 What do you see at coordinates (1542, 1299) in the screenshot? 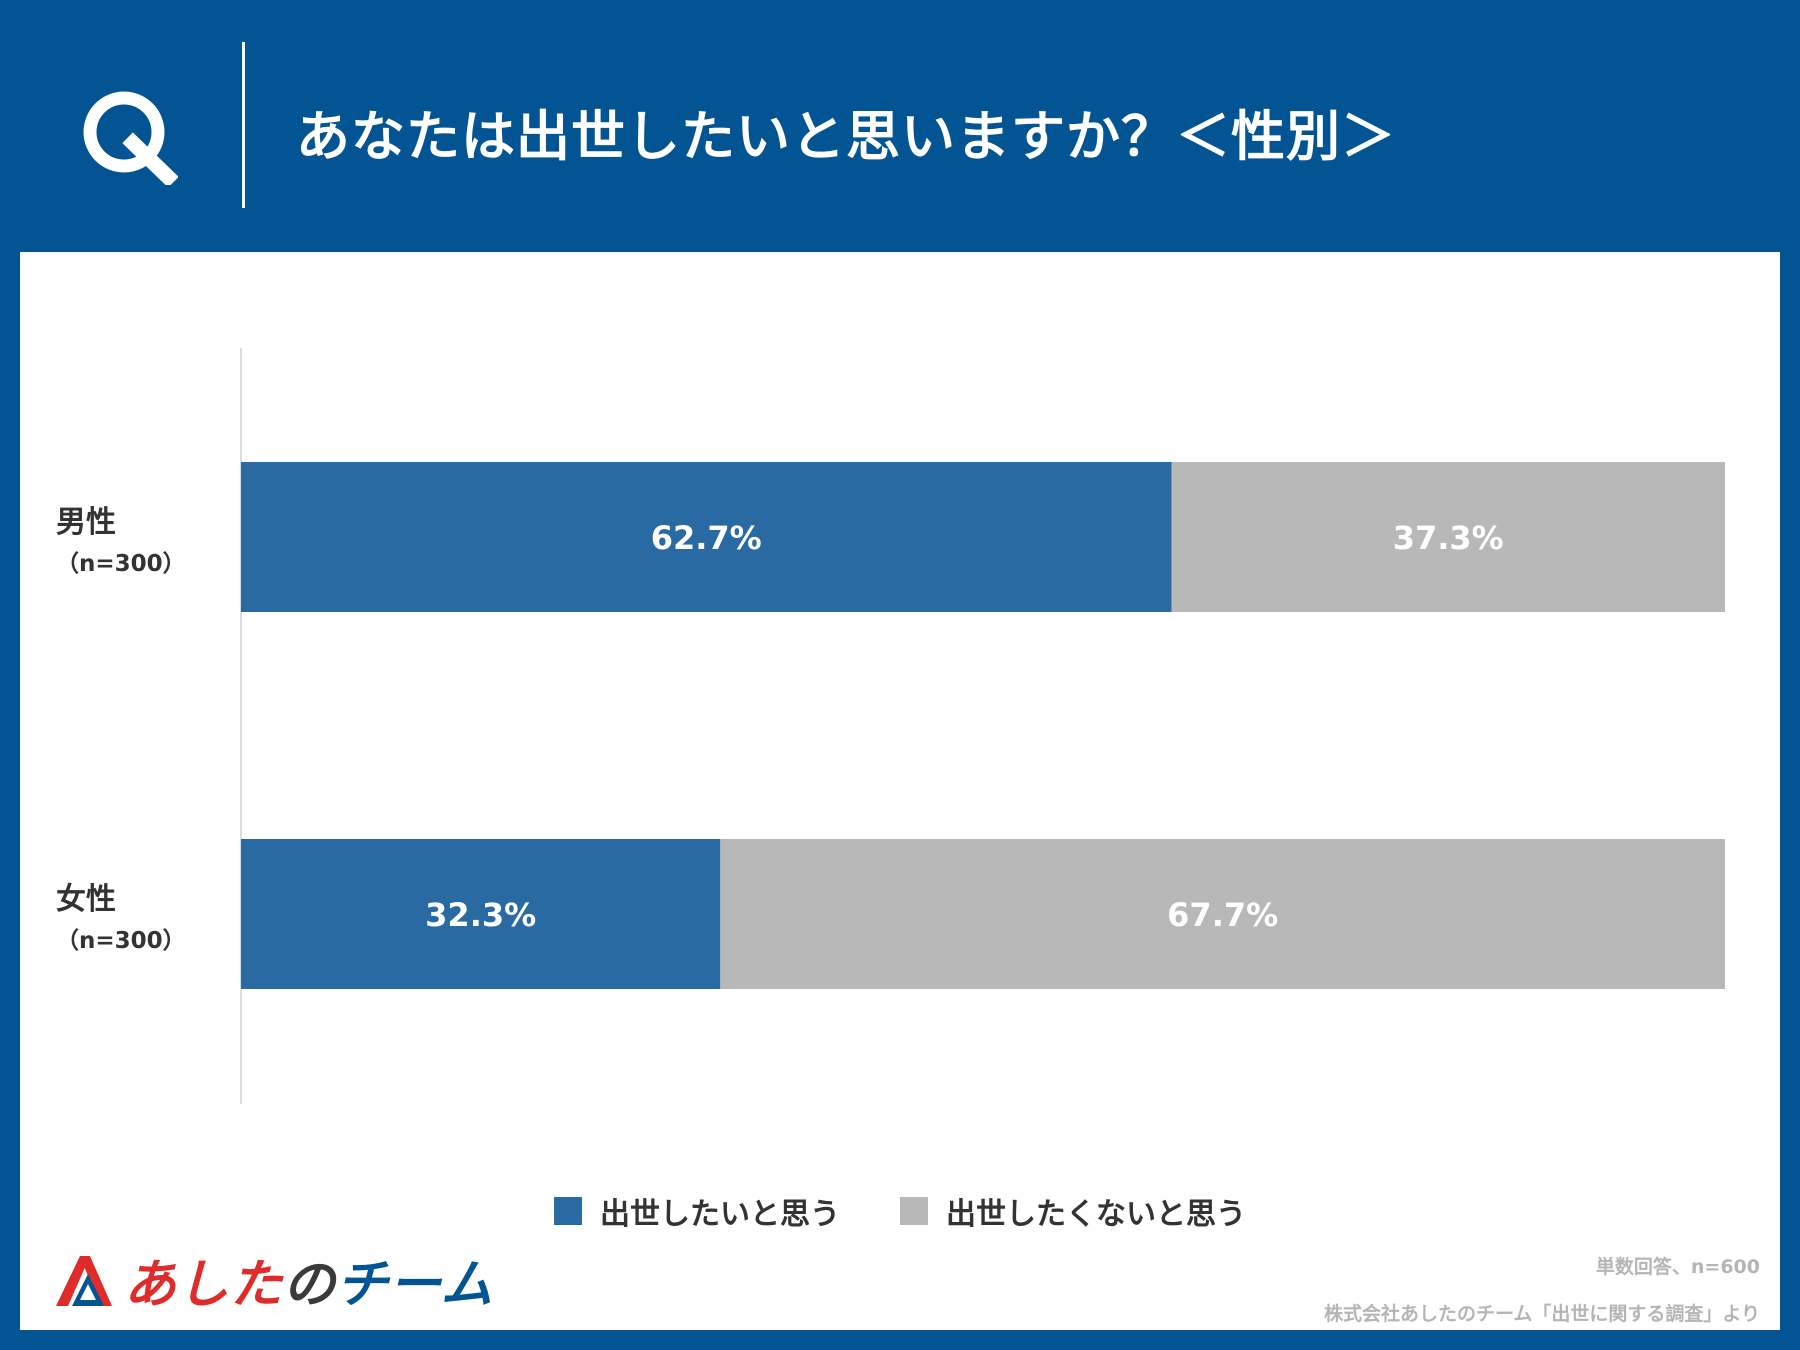
I see `footnotes: 単数回答、n=600 株式会社あしたのチーム「出世に関する調査」より` at bounding box center [1542, 1299].